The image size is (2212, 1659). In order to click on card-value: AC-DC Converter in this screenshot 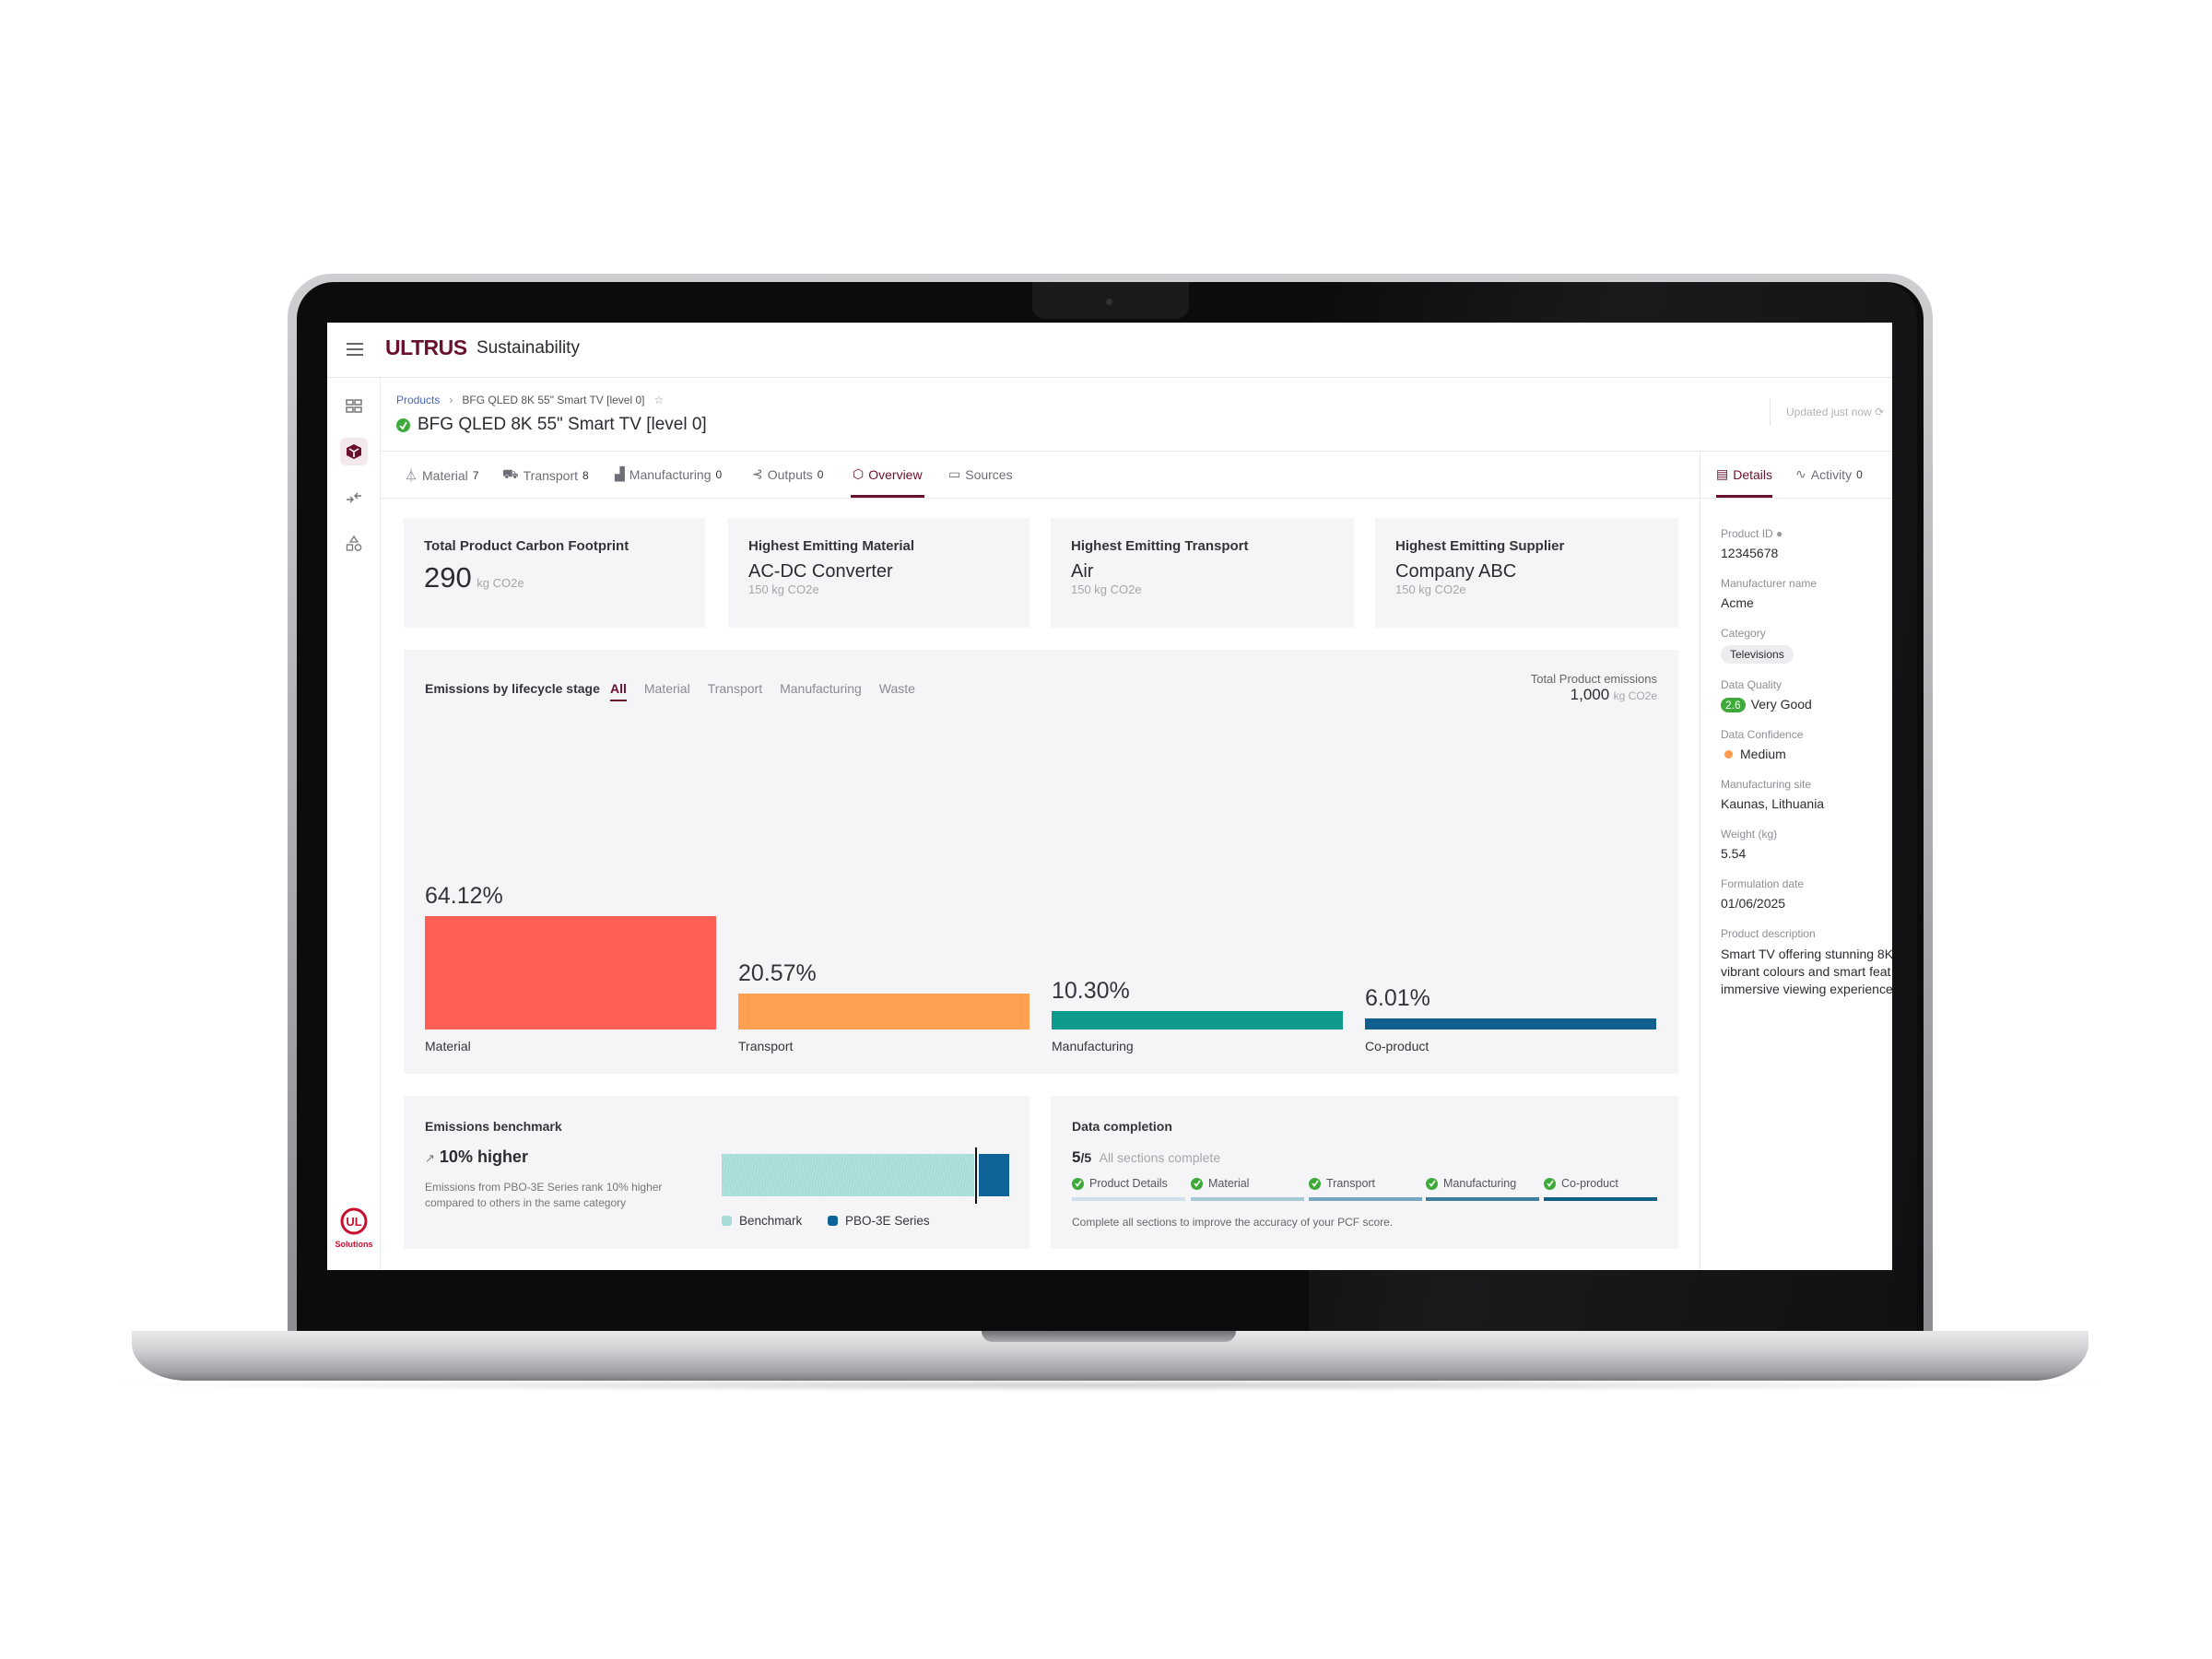, I will do `click(820, 571)`.